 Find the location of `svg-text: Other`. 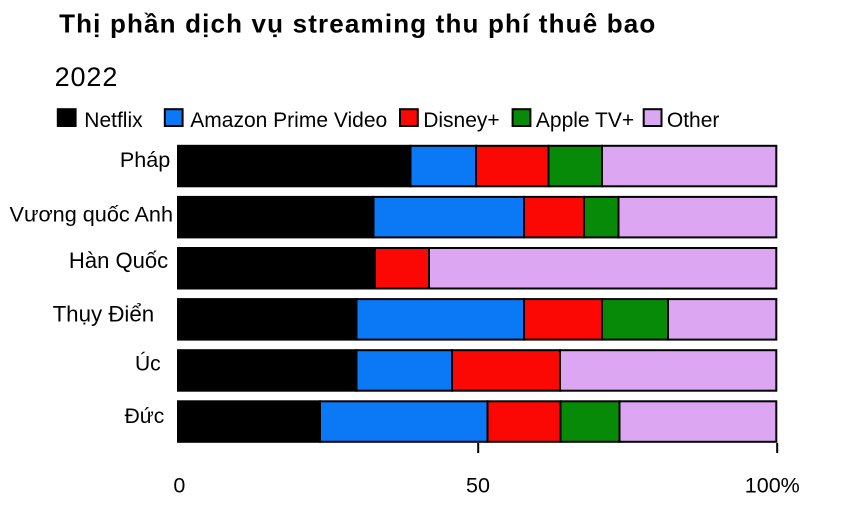

svg-text: Other is located at coordinates (693, 120).